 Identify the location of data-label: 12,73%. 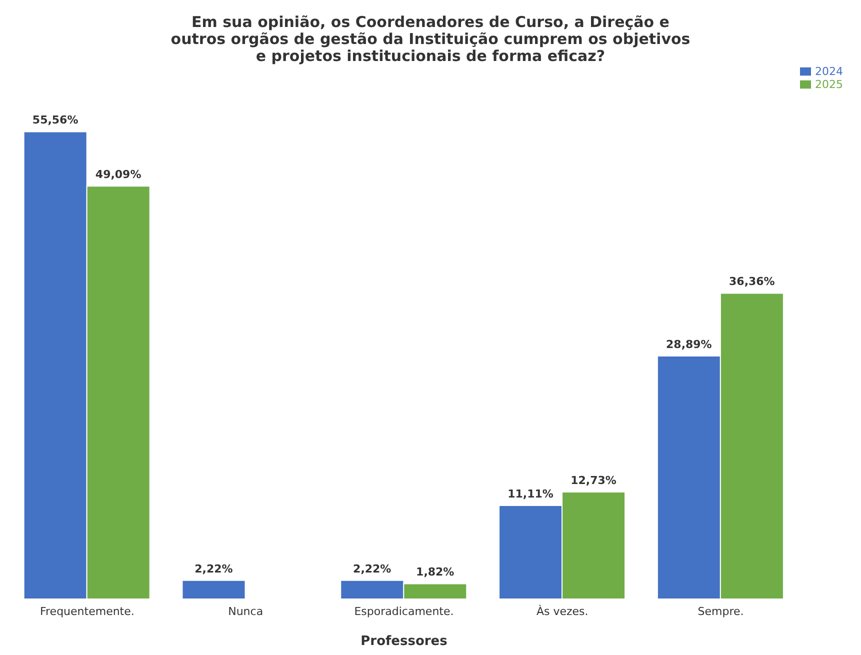
(593, 480).